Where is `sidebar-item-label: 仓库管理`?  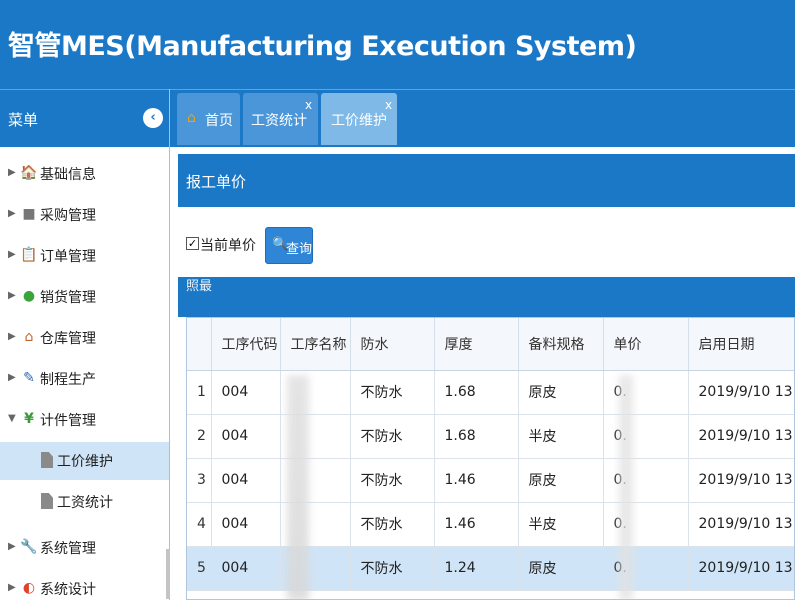 sidebar-item-label: 仓库管理 is located at coordinates (68, 339).